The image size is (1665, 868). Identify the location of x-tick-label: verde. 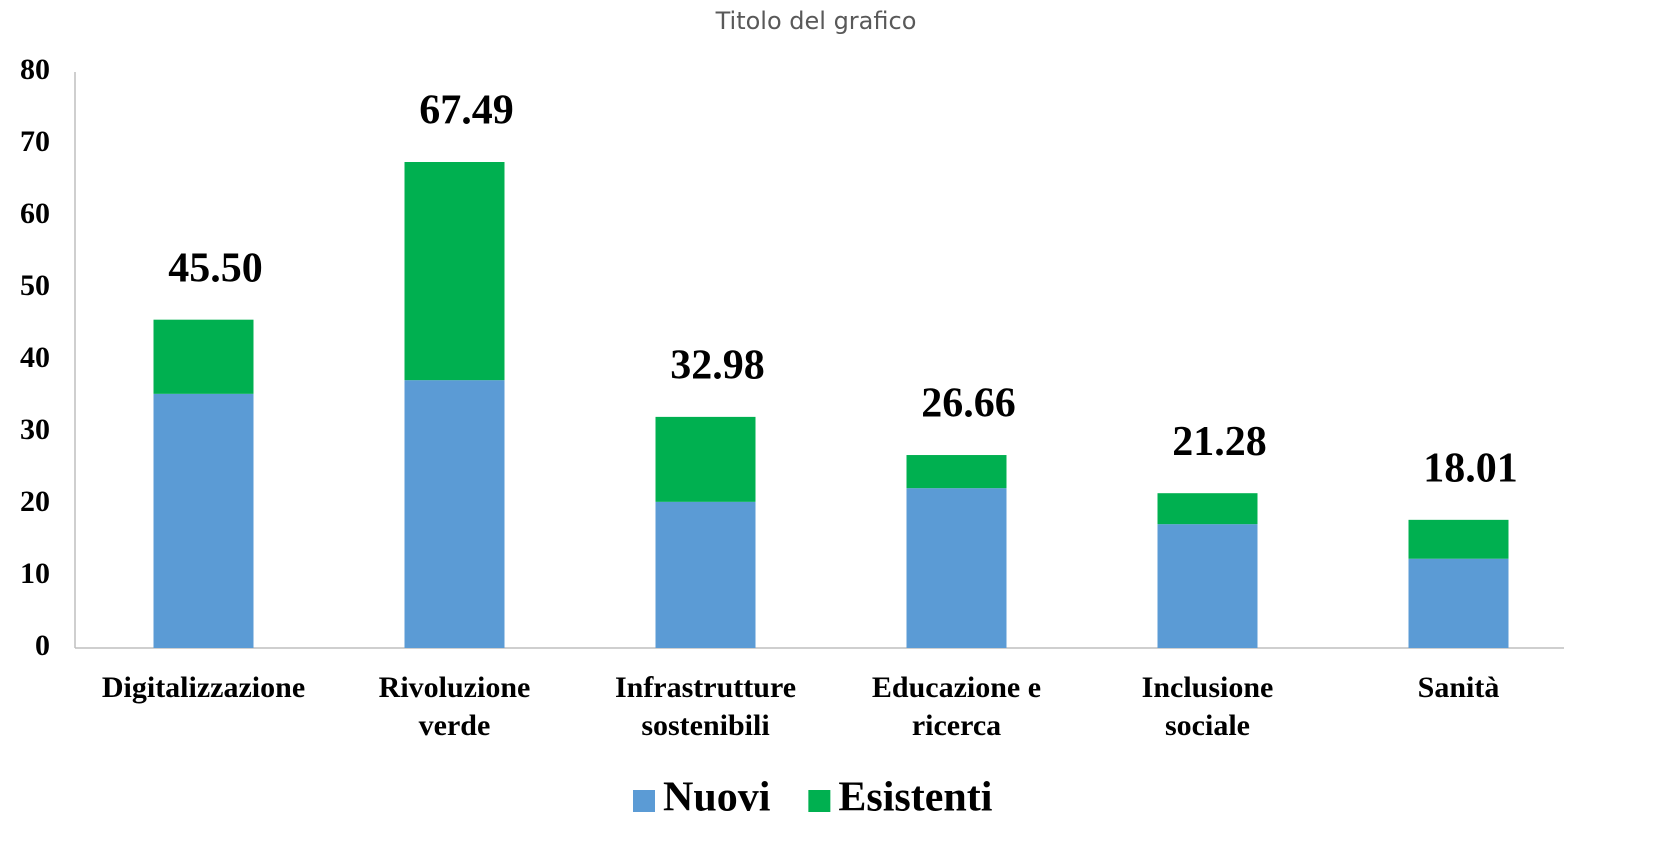
(455, 725).